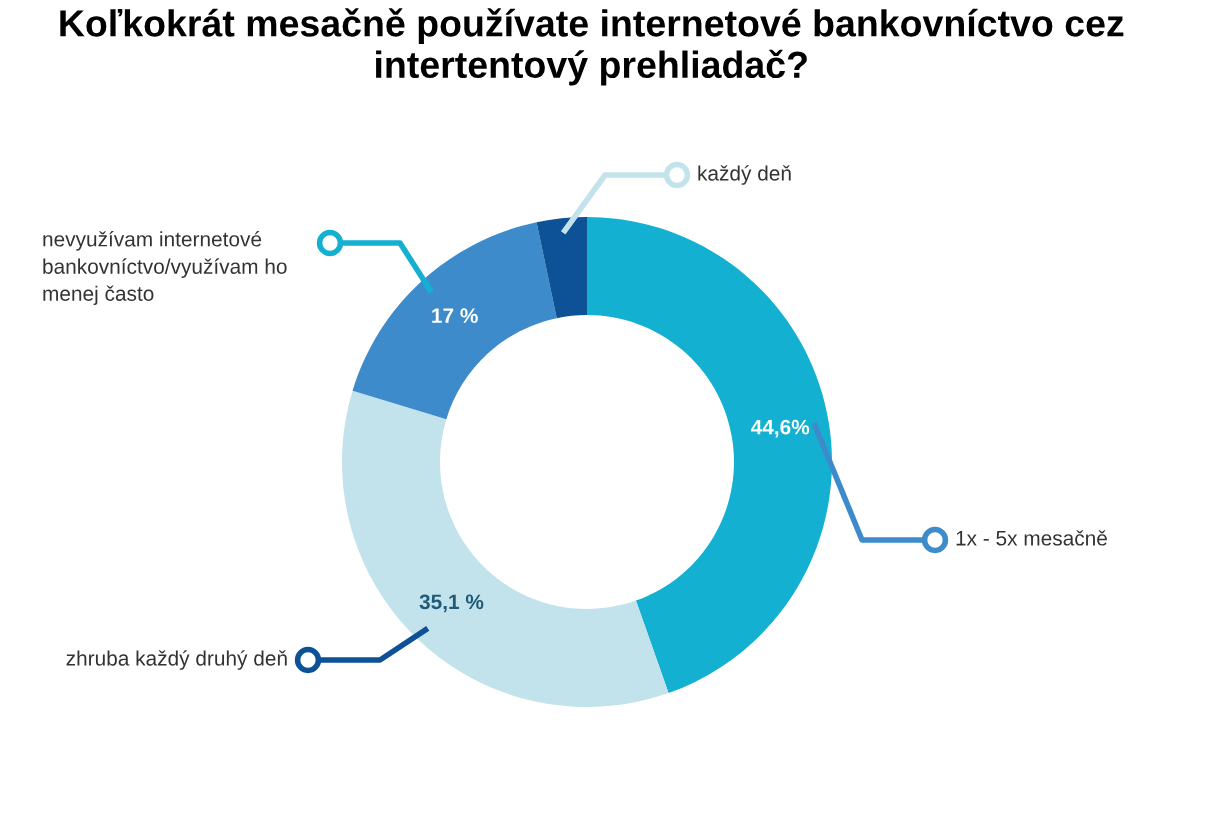 The width and height of the screenshot is (1219, 834). I want to click on slice-label: každý deň, so click(744, 175).